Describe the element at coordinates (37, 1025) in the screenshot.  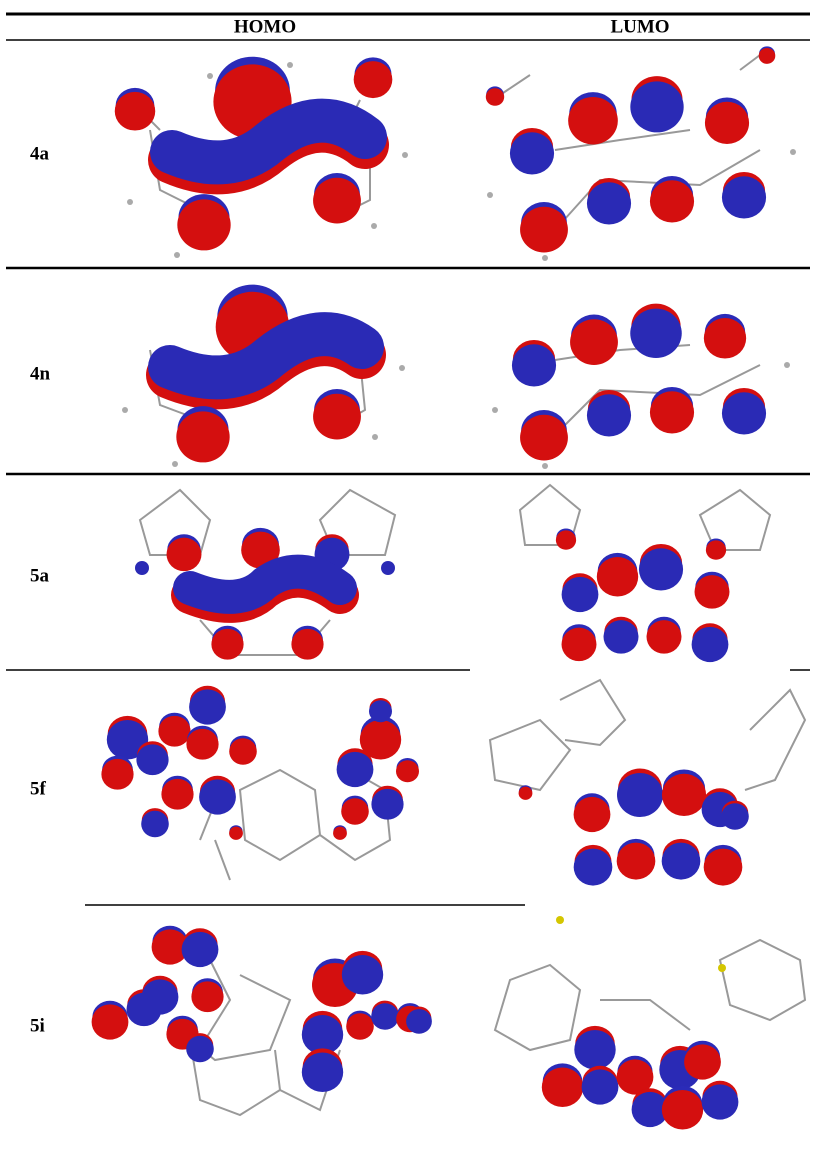
I see `row-label: 5i` at that location.